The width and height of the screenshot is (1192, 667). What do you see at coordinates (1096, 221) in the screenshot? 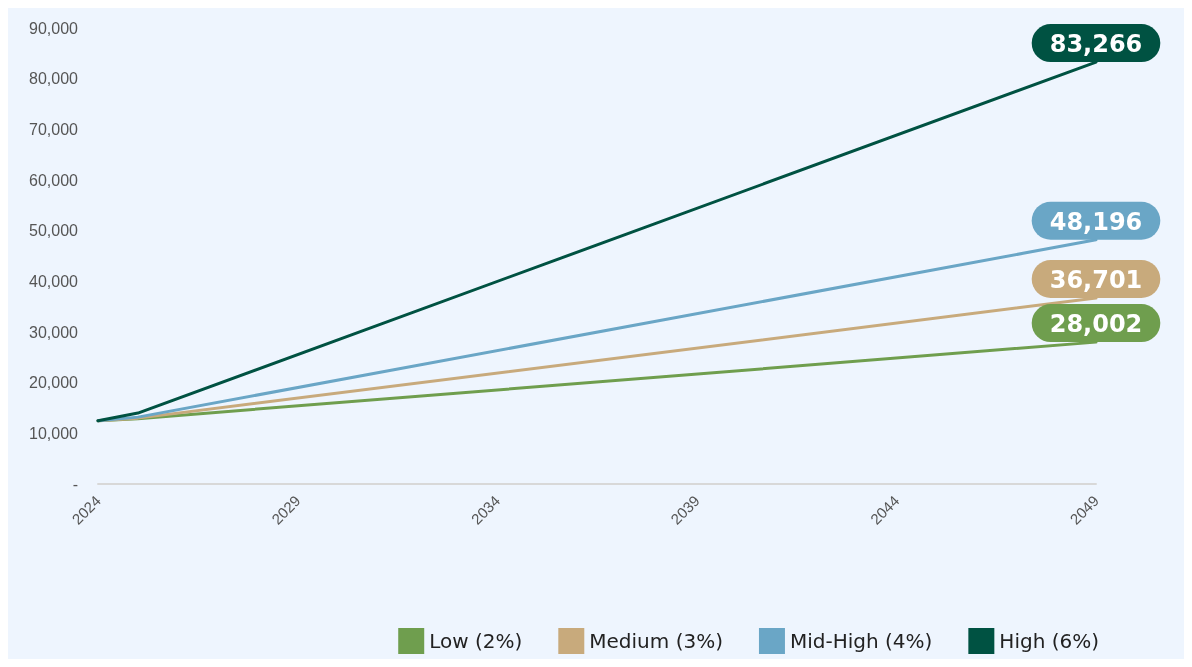
I see `data-label: 48,196` at bounding box center [1096, 221].